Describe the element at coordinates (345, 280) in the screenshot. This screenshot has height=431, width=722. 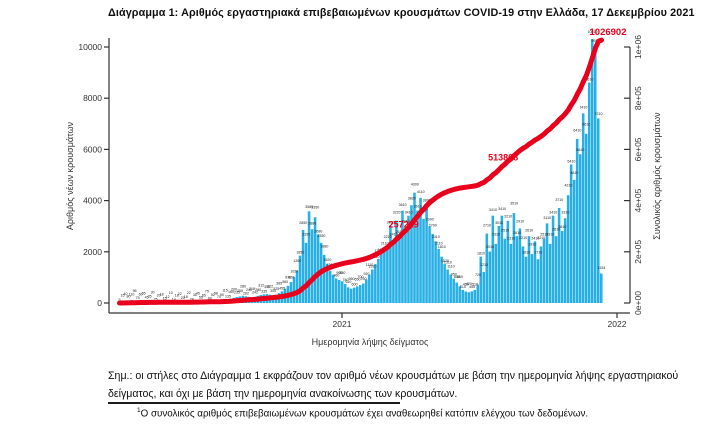
I see `svg-text: 740` at that location.